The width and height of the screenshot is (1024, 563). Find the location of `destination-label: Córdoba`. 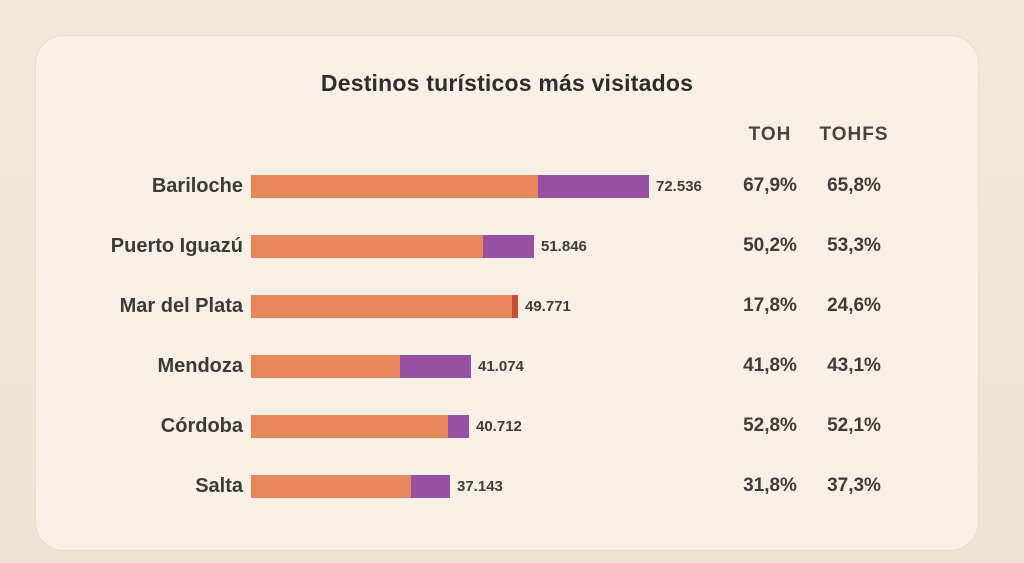

destination-label: Córdoba is located at coordinates (201, 426).